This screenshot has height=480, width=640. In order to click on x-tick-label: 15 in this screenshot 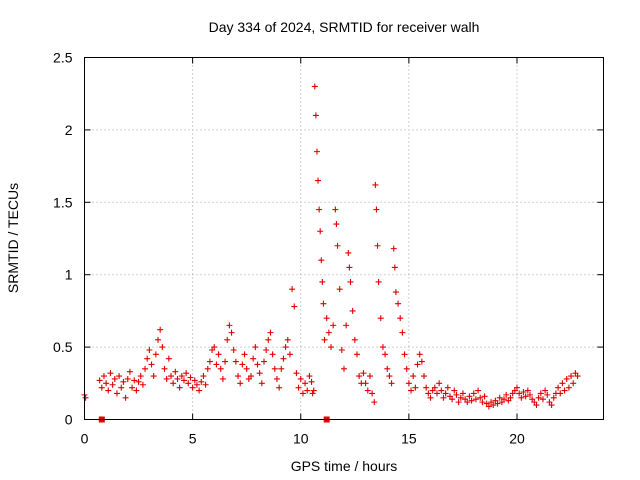, I will do `click(409, 439)`.